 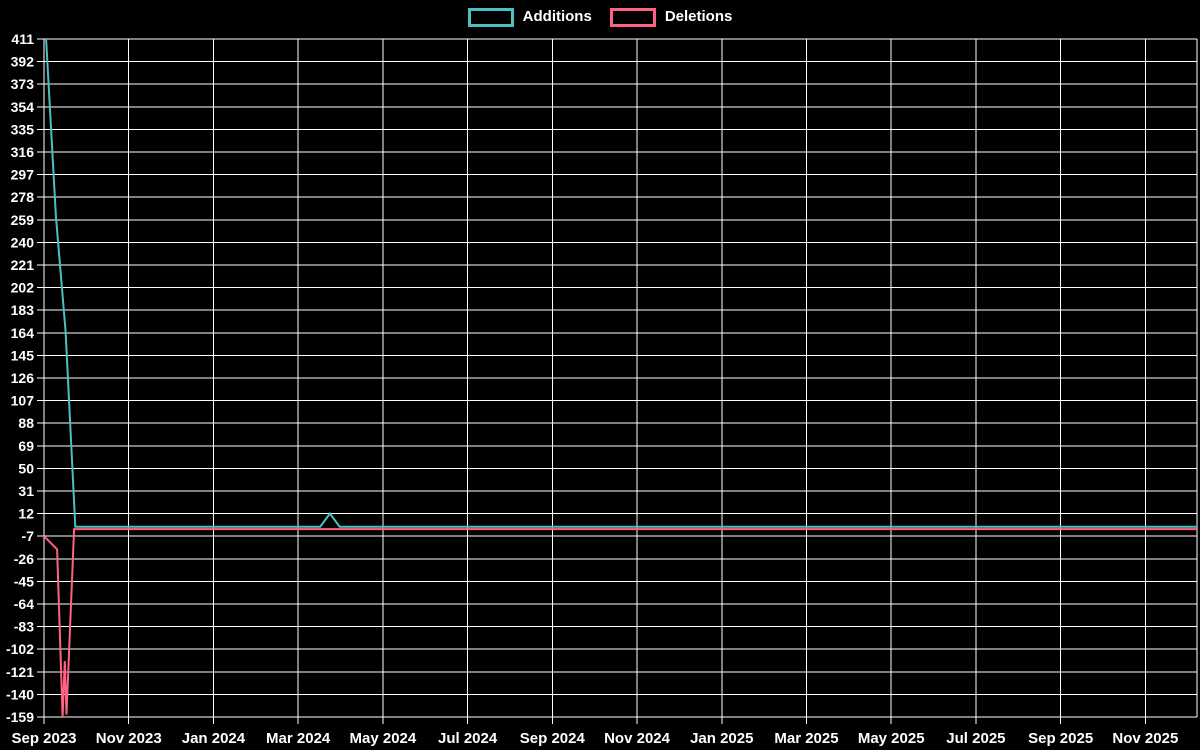 I want to click on y-tick-label: -26, so click(x=24, y=559).